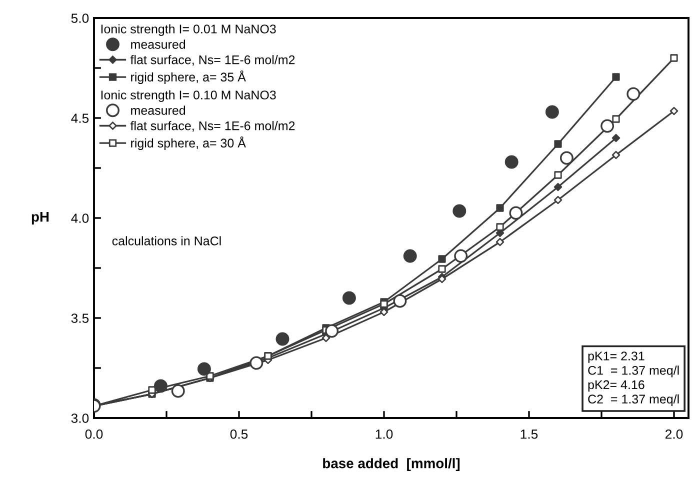 Image resolution: width=700 pixels, height=486 pixels. Describe the element at coordinates (80, 218) in the screenshot. I see `y-tick-label: 4.0` at that location.